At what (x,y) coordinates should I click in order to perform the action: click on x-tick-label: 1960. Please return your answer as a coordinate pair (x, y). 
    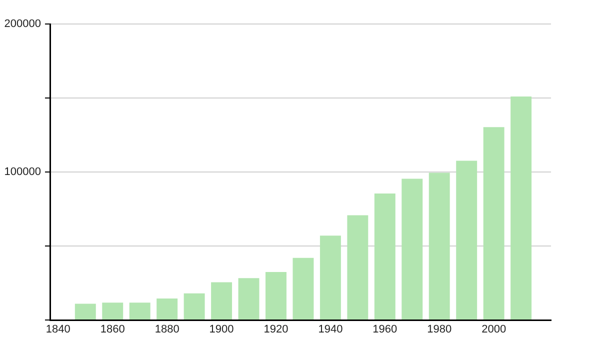
    Looking at the image, I should click on (385, 330).